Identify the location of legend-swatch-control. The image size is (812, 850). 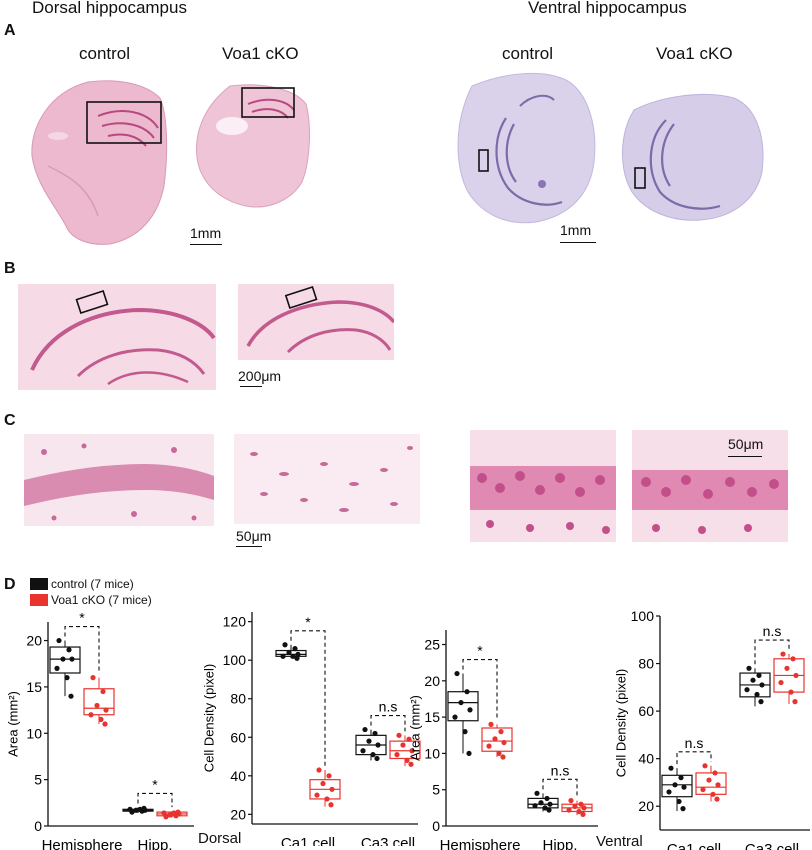
(39, 584).